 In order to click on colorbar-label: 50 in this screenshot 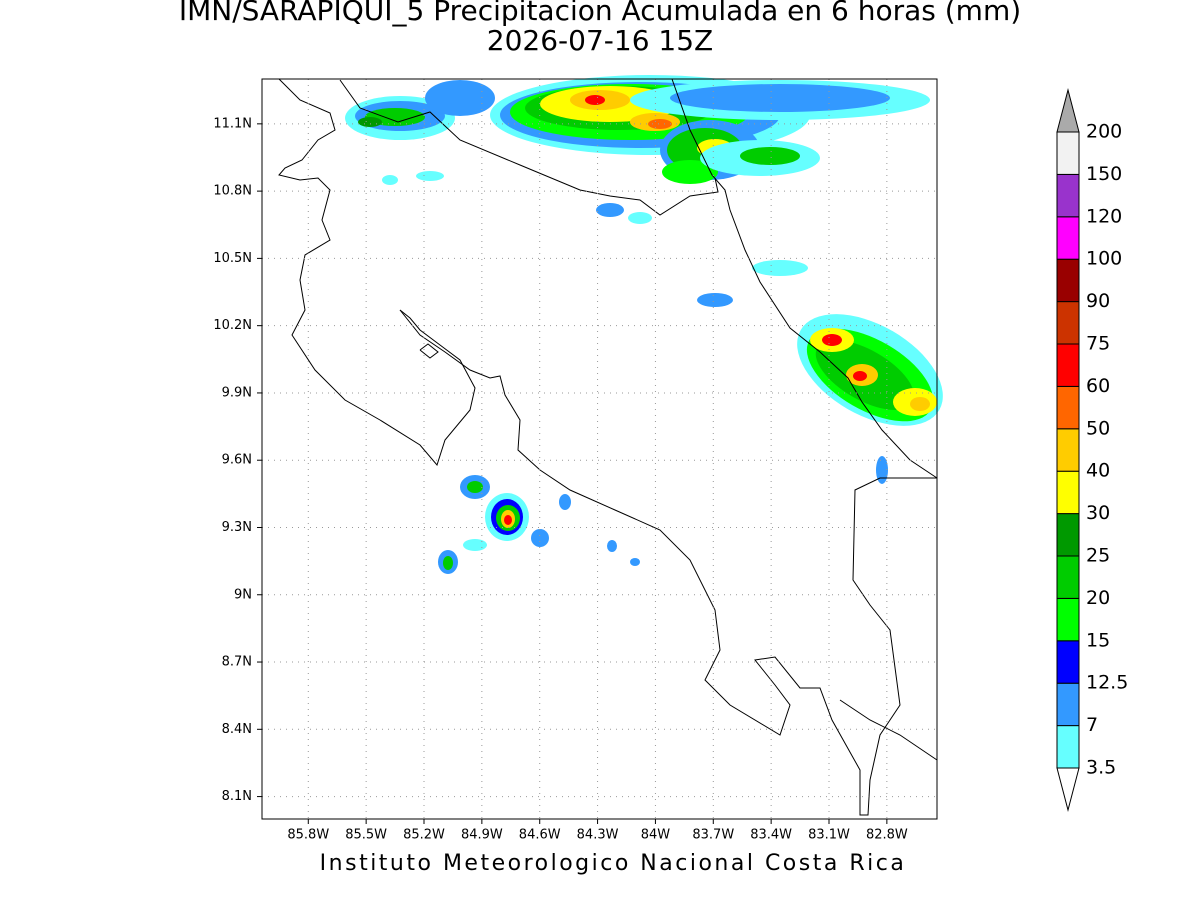, I will do `click(1098, 428)`.